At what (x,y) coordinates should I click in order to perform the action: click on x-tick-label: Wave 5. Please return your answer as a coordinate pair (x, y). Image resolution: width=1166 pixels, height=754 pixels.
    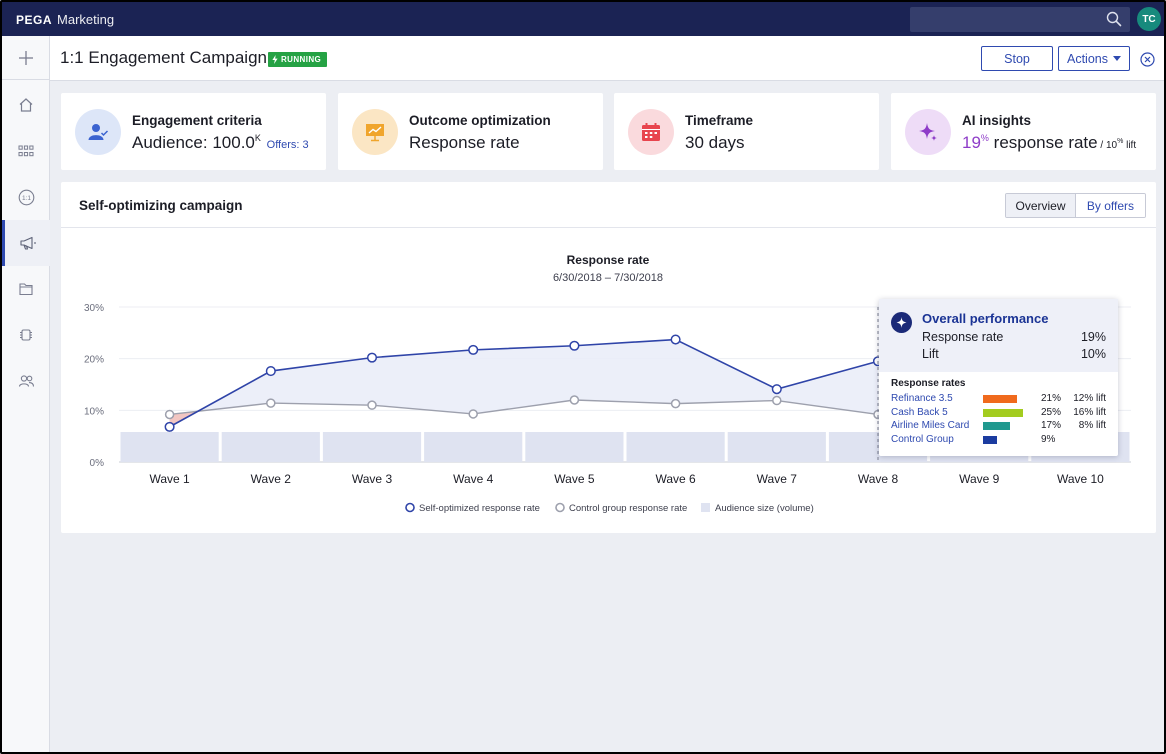
    Looking at the image, I should click on (574, 479).